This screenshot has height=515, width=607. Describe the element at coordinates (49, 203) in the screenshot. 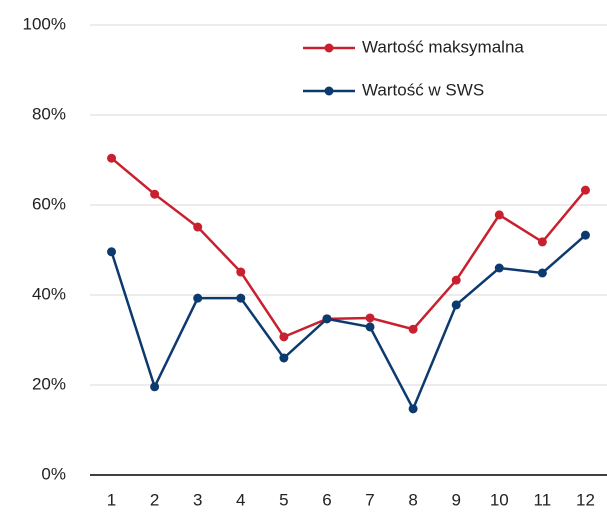

I see `y-tick-label: 60%` at that location.